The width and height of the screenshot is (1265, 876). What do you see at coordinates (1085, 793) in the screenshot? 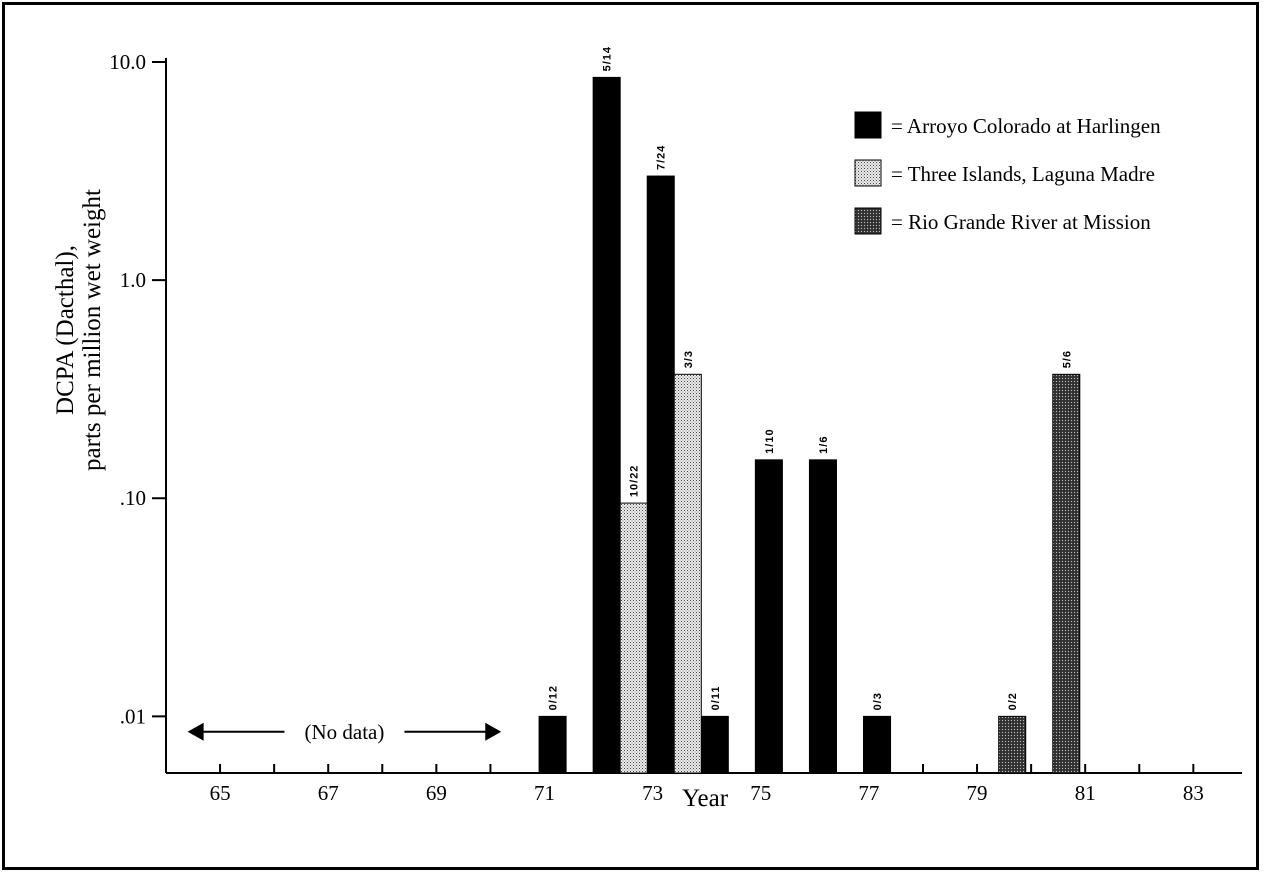
I see `x-tick-label: 81` at bounding box center [1085, 793].